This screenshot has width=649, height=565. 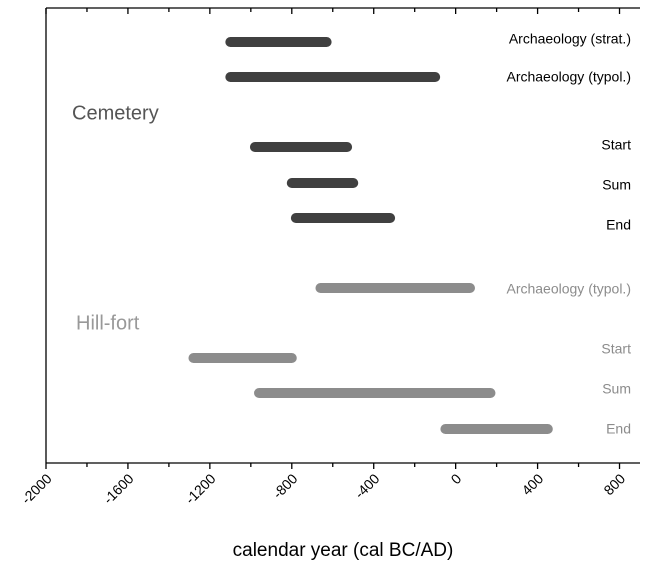 I want to click on x-tick-label: -800, so click(x=284, y=485).